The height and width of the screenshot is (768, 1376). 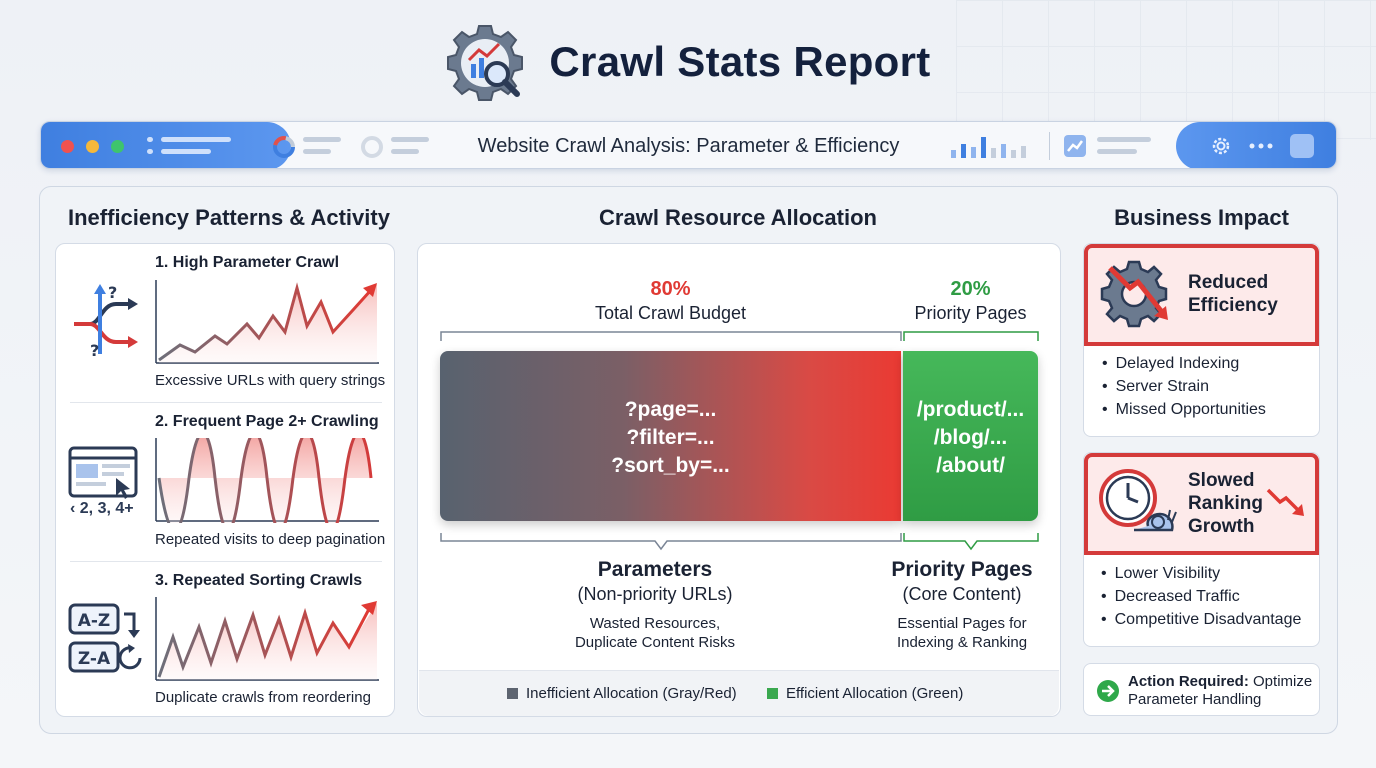 I want to click on action-label: Action Required:, so click(x=1188, y=681).